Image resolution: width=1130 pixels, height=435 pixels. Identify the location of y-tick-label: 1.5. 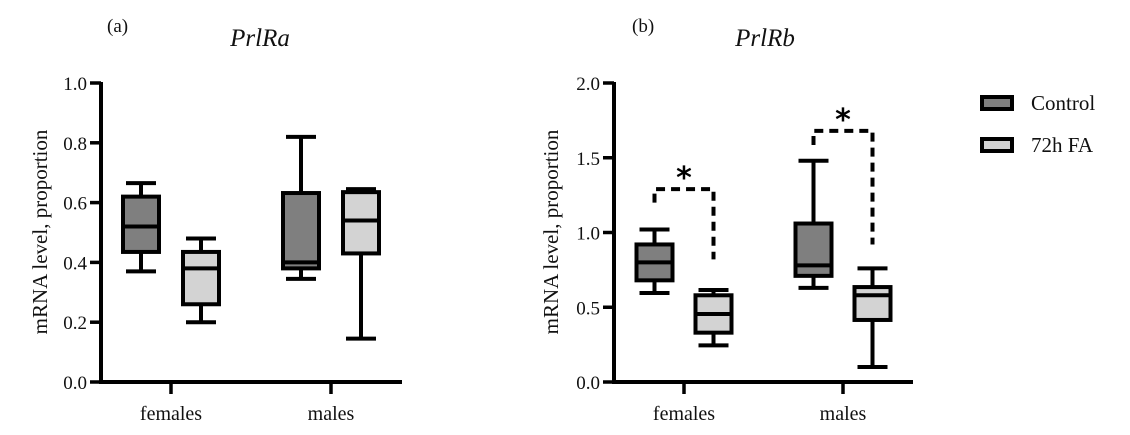
(588, 159).